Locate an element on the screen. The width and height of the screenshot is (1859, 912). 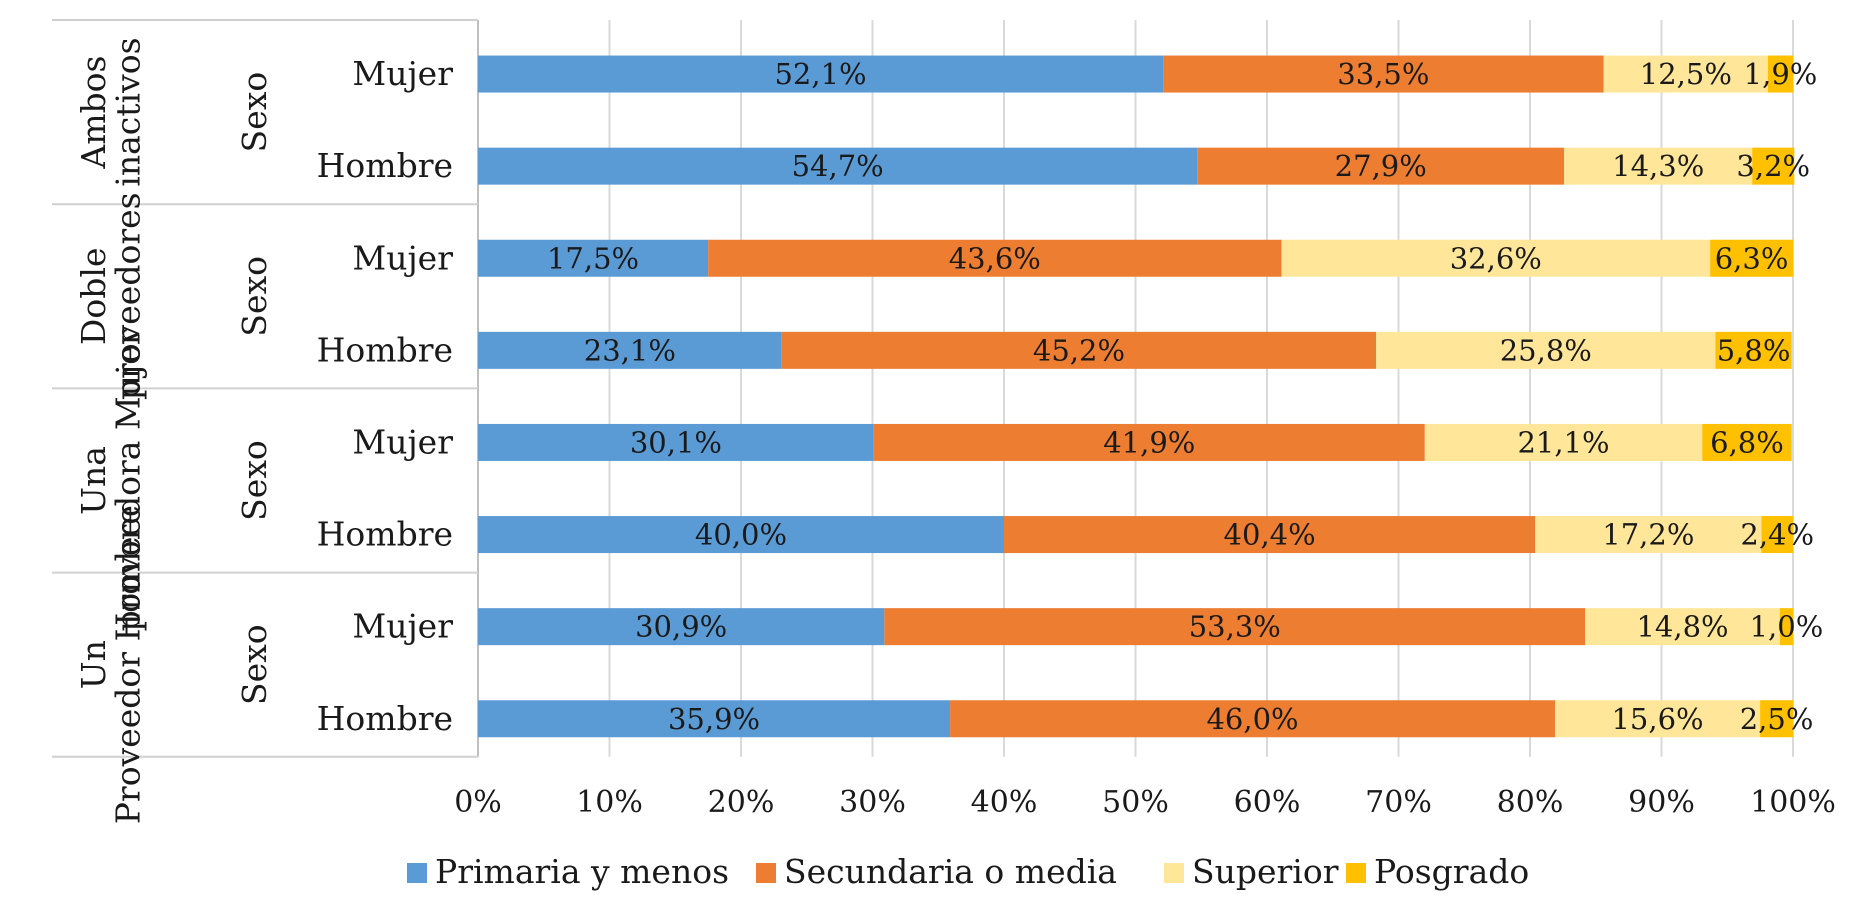
group-label-line-2: inactivos is located at coordinates (128, 111).